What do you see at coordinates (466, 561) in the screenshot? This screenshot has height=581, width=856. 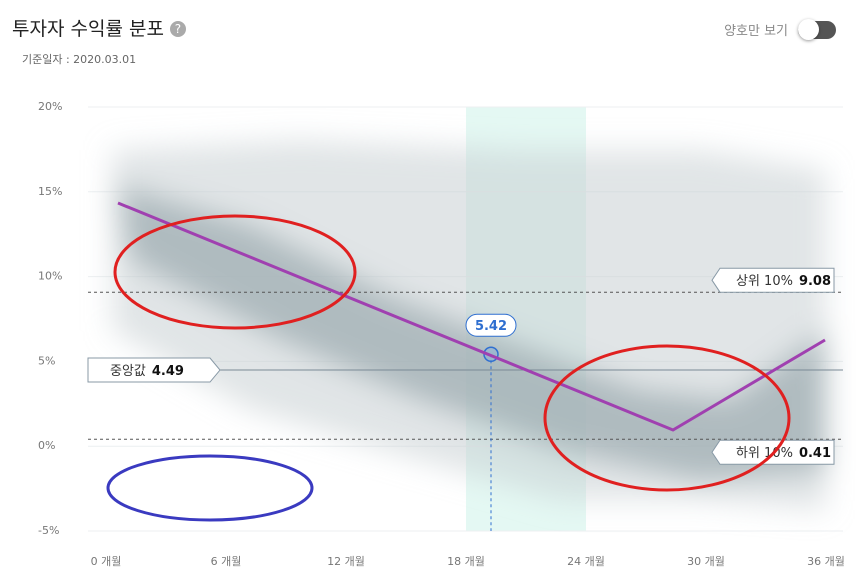 I see `x-tick-label: 18 개월` at bounding box center [466, 561].